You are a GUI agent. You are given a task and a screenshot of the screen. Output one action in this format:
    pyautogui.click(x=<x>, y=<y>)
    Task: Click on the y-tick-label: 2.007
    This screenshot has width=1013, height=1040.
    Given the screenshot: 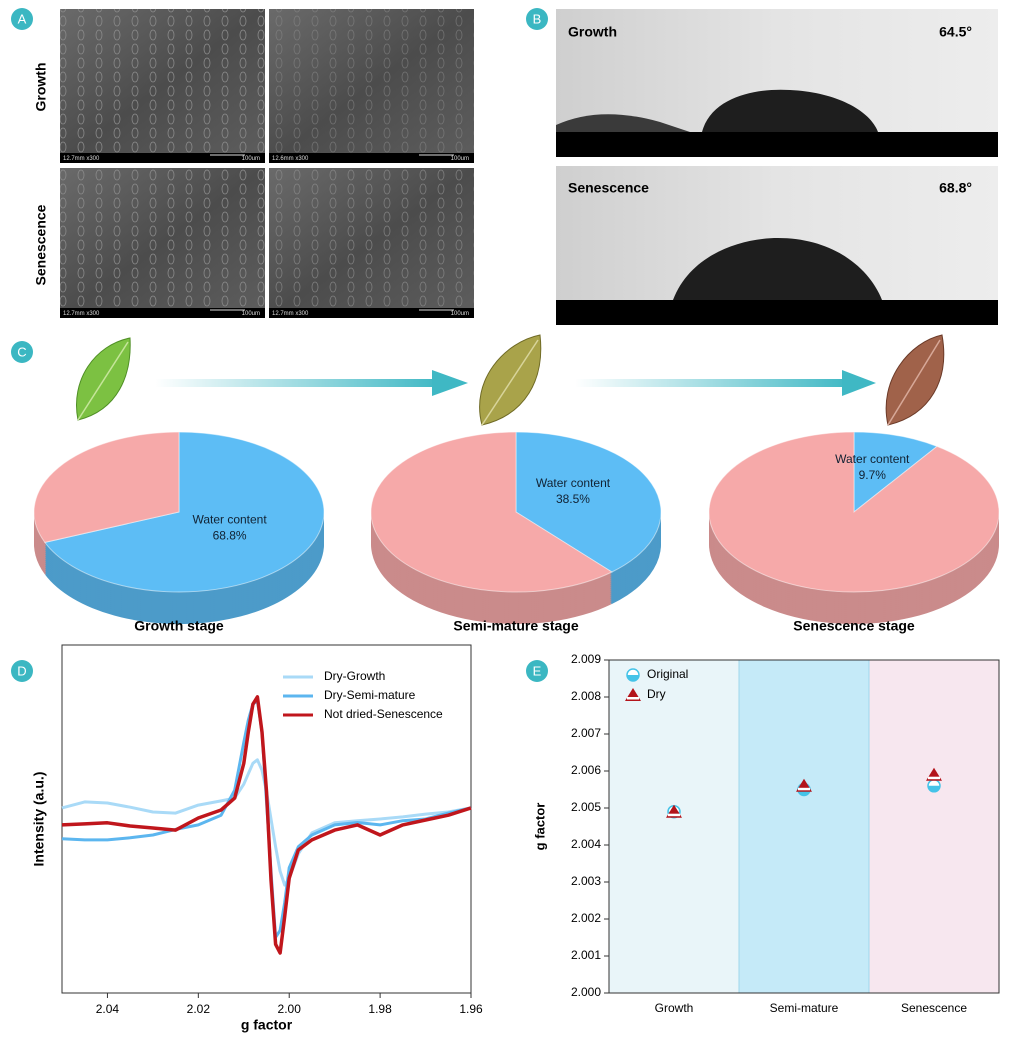 What is the action you would take?
    pyautogui.click(x=586, y=733)
    